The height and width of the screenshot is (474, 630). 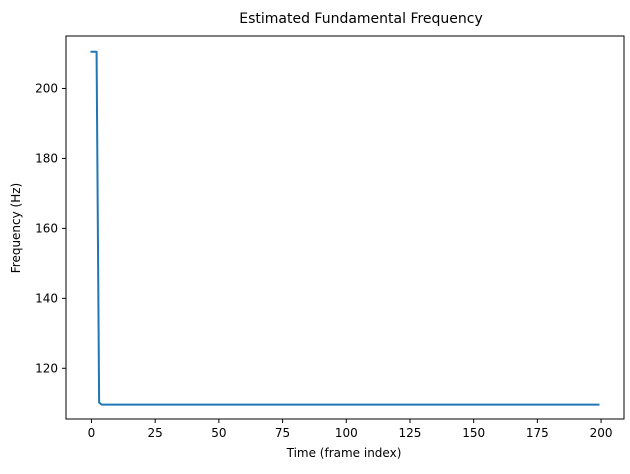 I want to click on x-tick-label: 100, so click(x=346, y=433).